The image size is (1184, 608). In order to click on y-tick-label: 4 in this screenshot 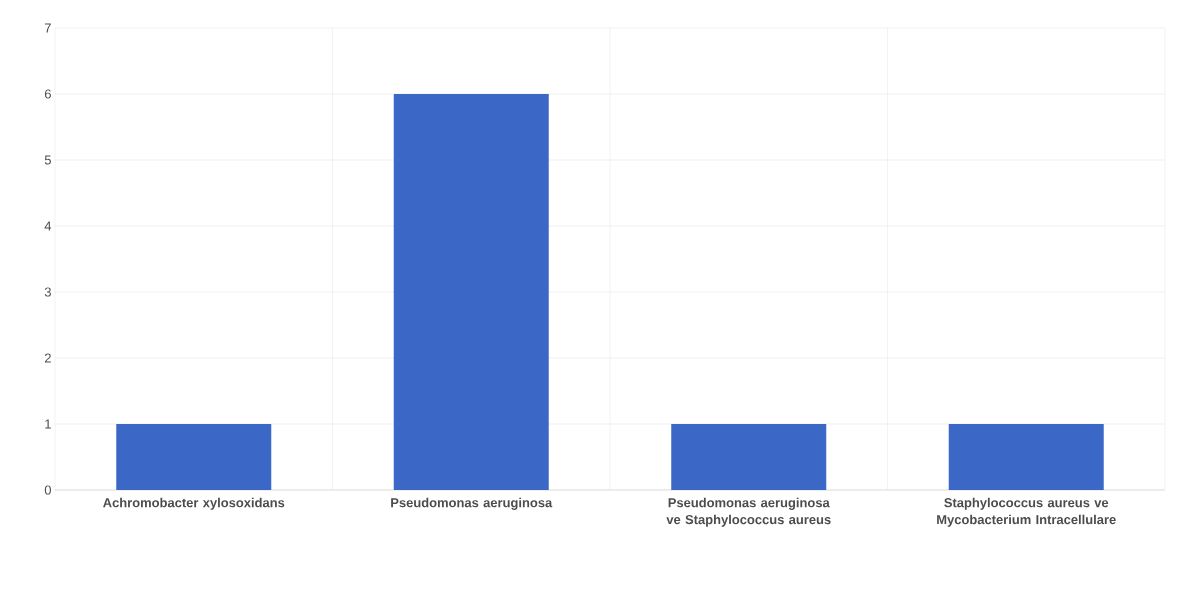, I will do `click(48, 226)`.